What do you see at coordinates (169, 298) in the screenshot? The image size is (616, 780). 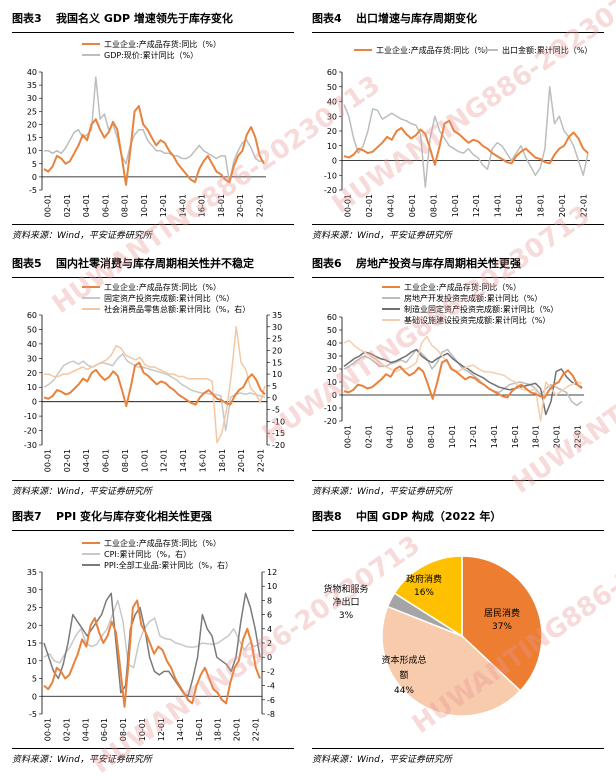 I see `legend-label: 固定资产投资完成额:累计同比（%）` at bounding box center [169, 298].